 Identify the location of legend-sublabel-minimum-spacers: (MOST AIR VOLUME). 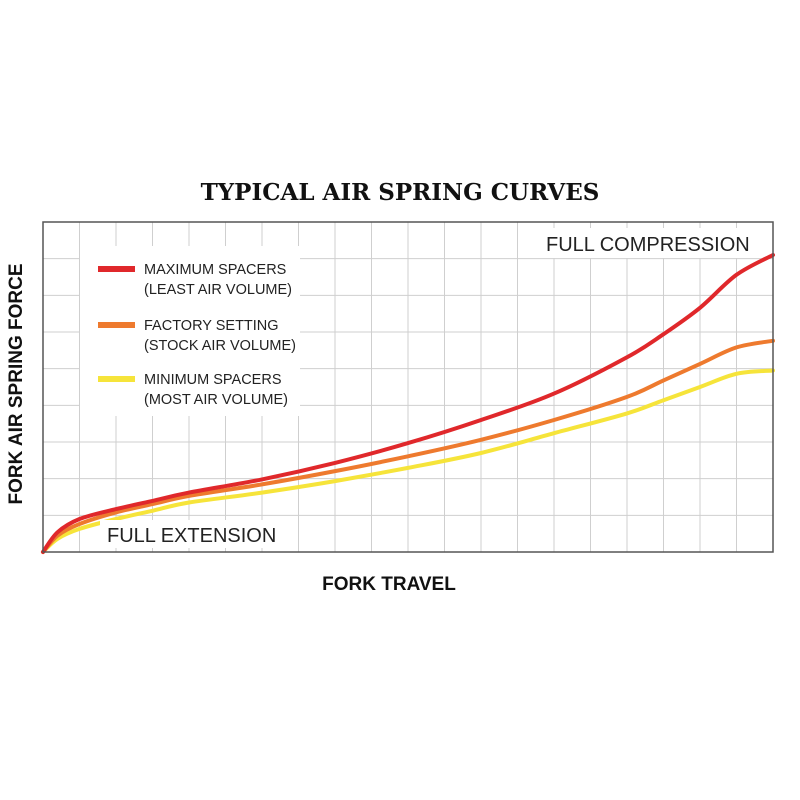
(216, 400).